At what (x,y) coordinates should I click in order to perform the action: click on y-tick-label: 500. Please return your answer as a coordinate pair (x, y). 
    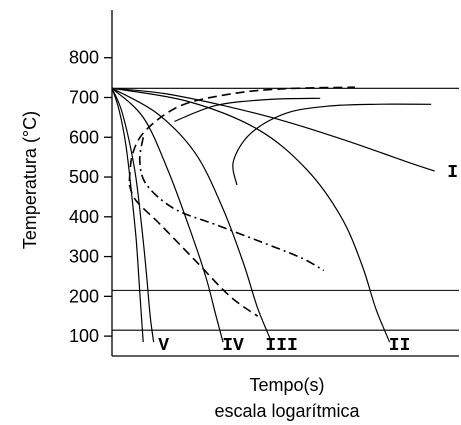
    Looking at the image, I should click on (84, 177).